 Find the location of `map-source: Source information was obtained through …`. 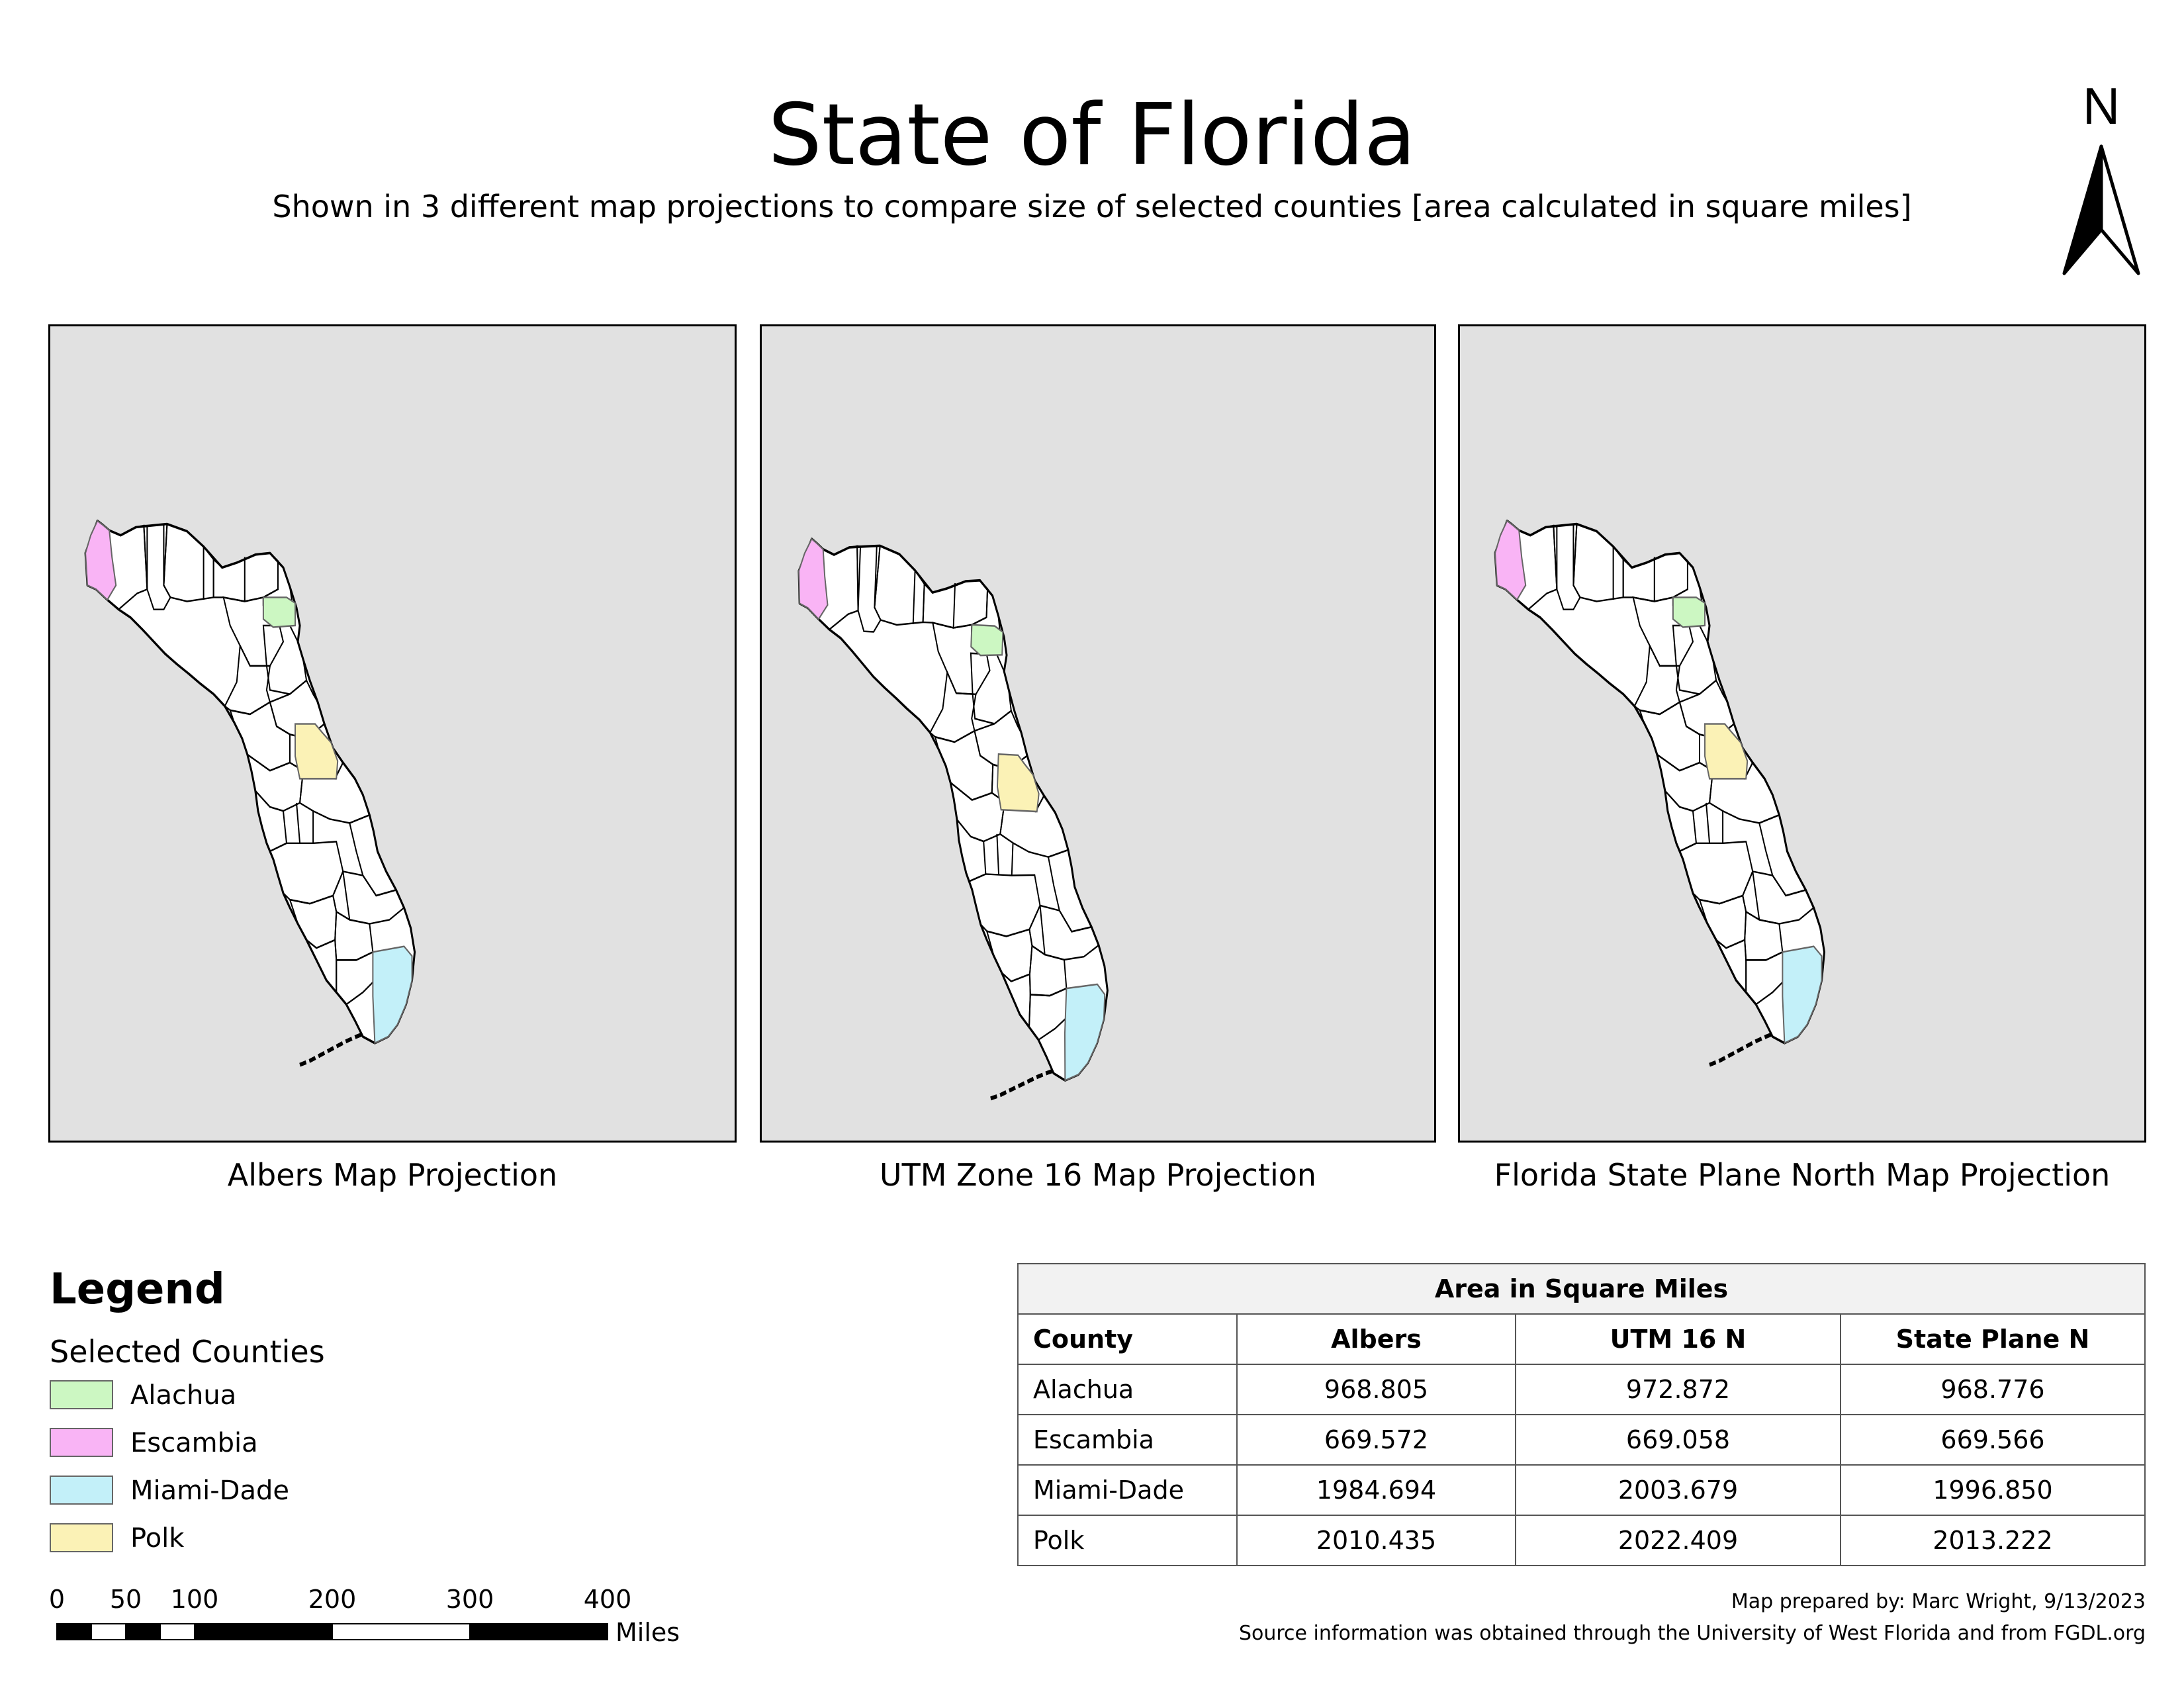

map-source: Source information was obtained through … is located at coordinates (1692, 1633).